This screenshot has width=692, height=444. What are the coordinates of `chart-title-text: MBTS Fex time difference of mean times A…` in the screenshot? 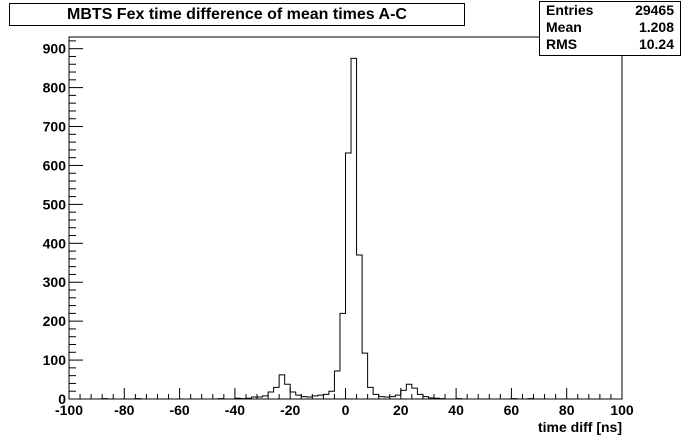 It's located at (237, 14).